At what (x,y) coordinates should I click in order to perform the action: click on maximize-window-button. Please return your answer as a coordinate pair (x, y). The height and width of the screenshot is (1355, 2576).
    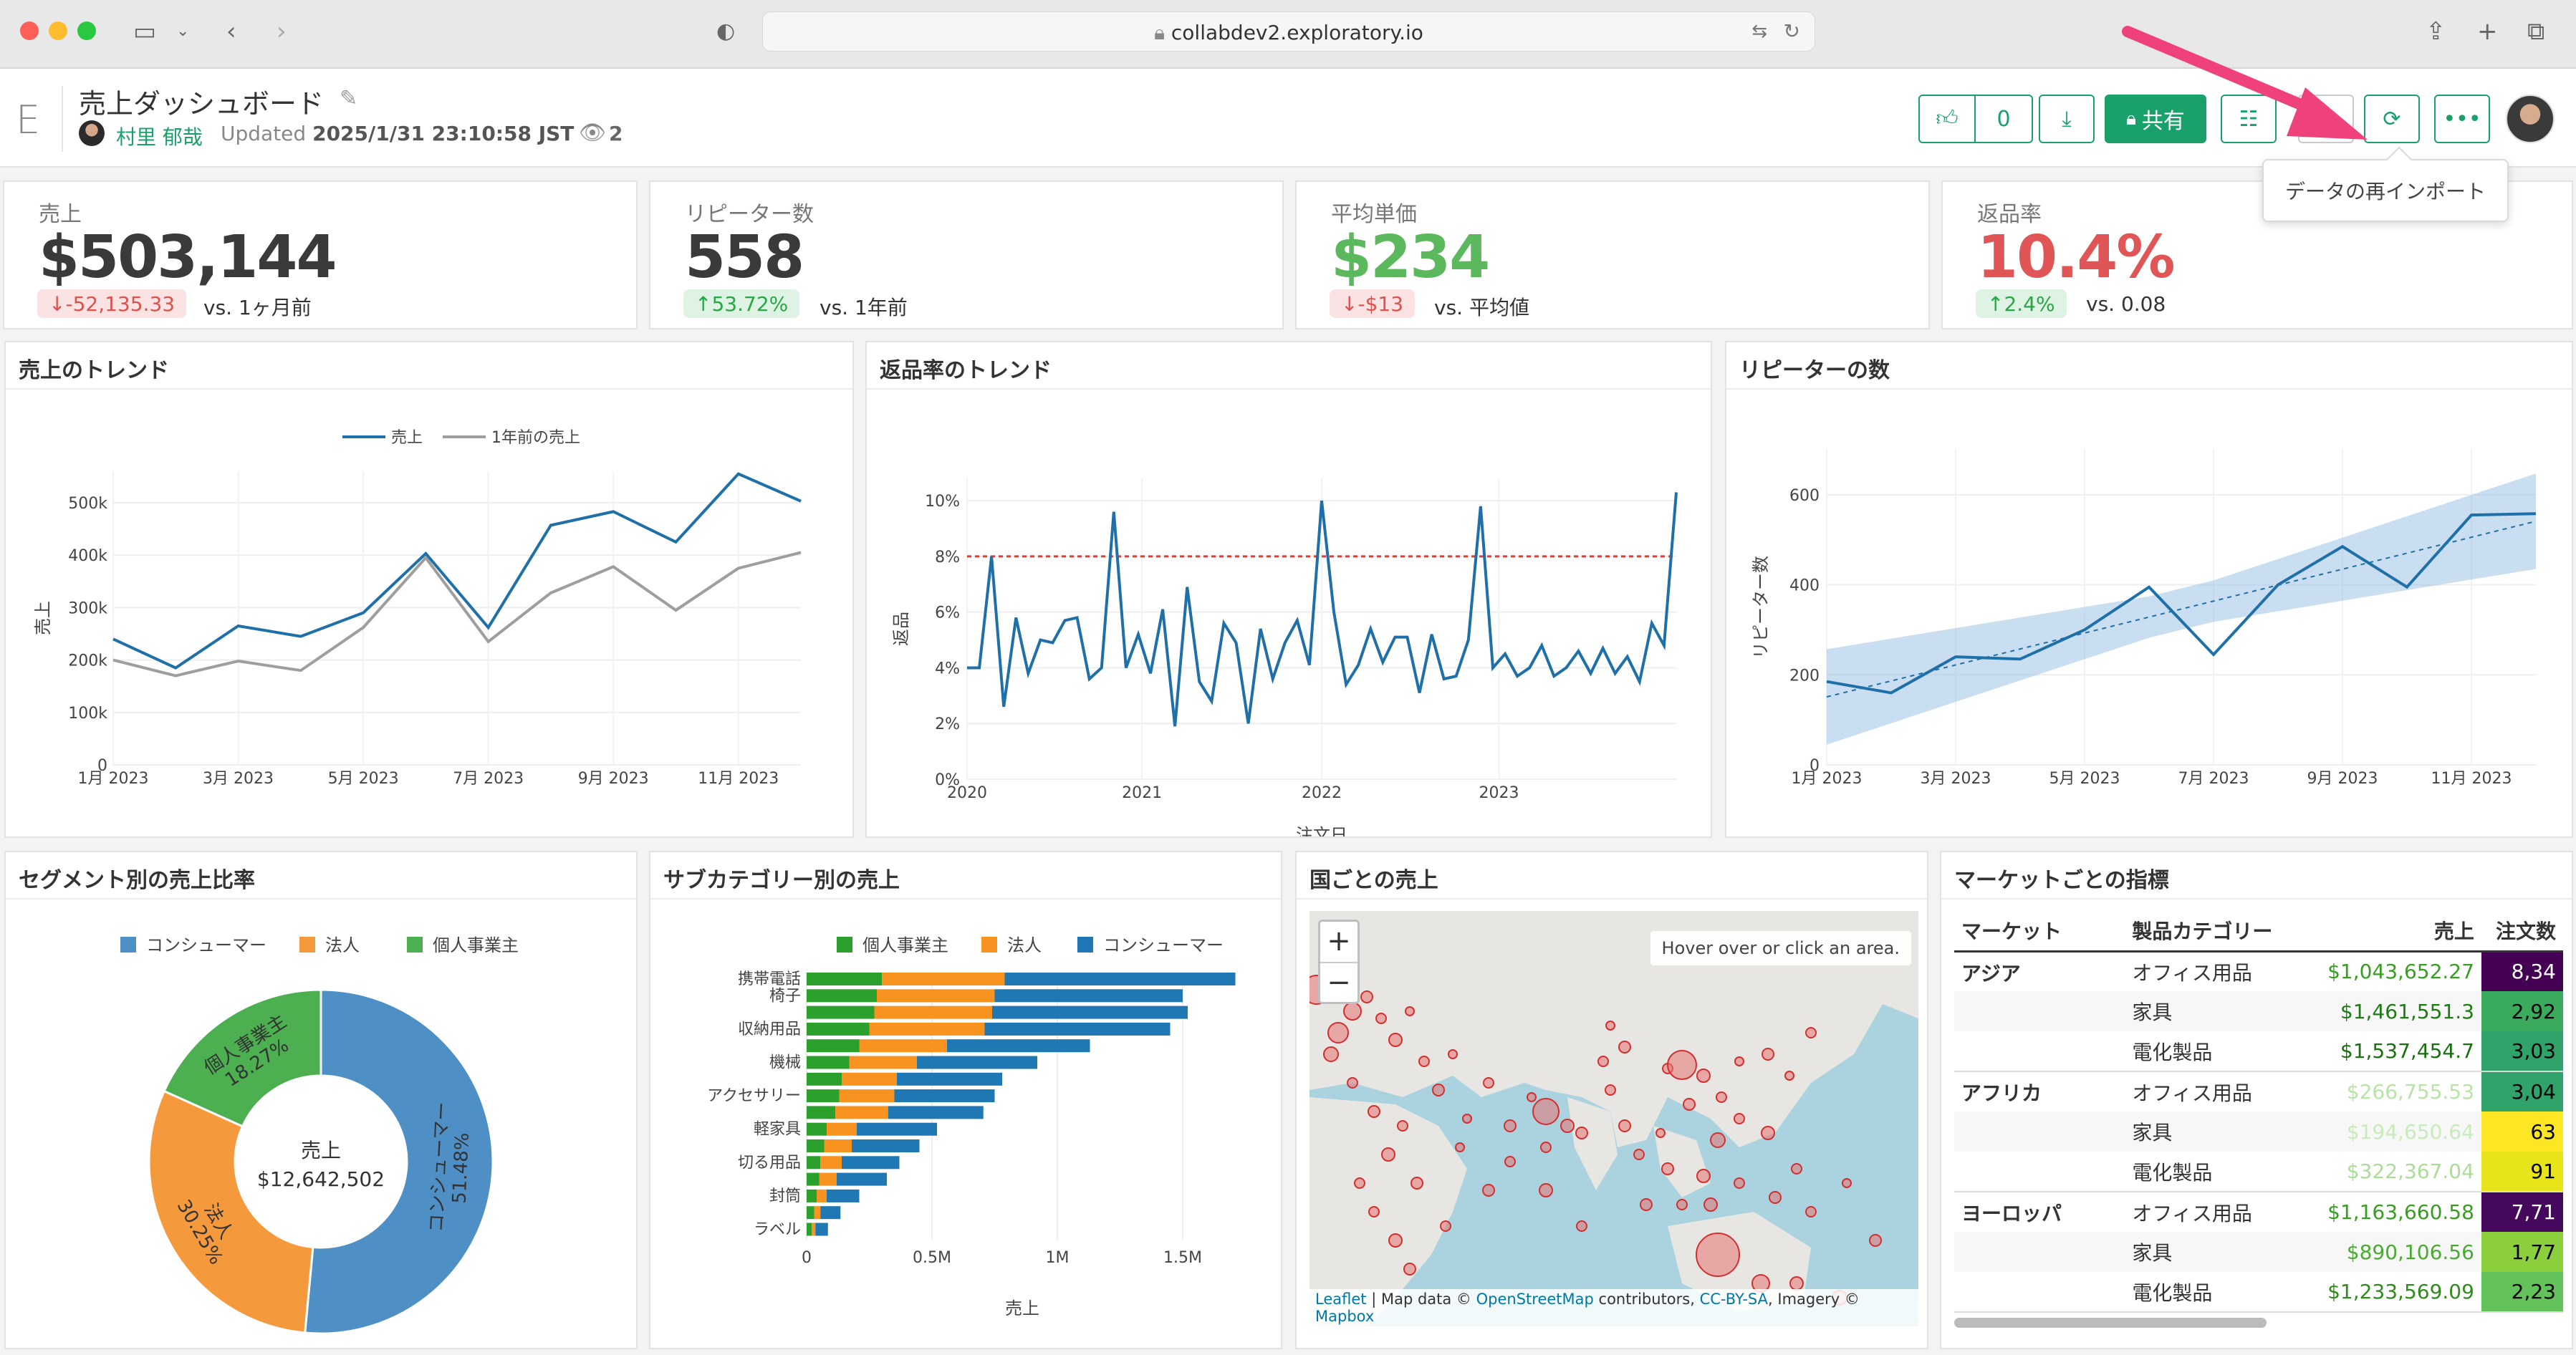
    Looking at the image, I should click on (86, 30).